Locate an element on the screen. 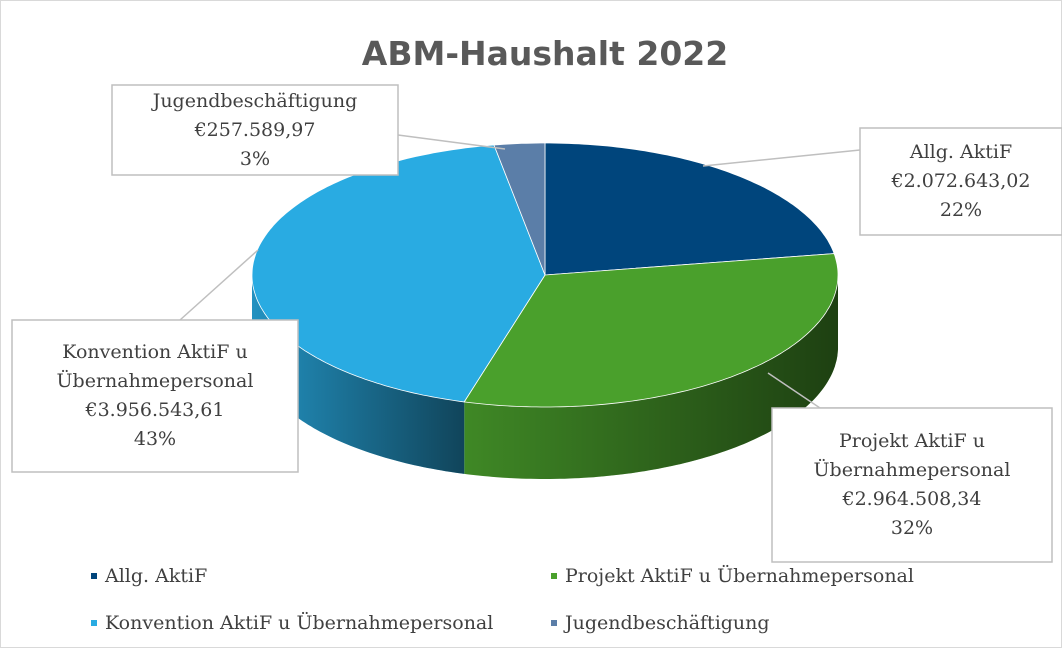  label-value: €257.589,97 is located at coordinates (255, 129).